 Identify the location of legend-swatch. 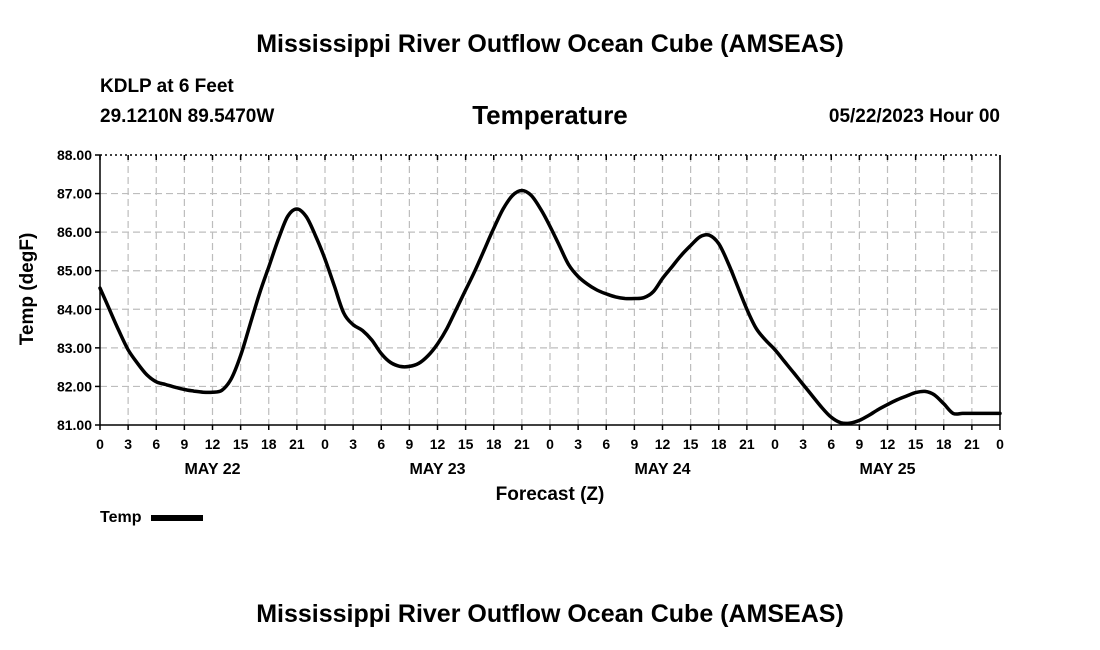
(177, 518).